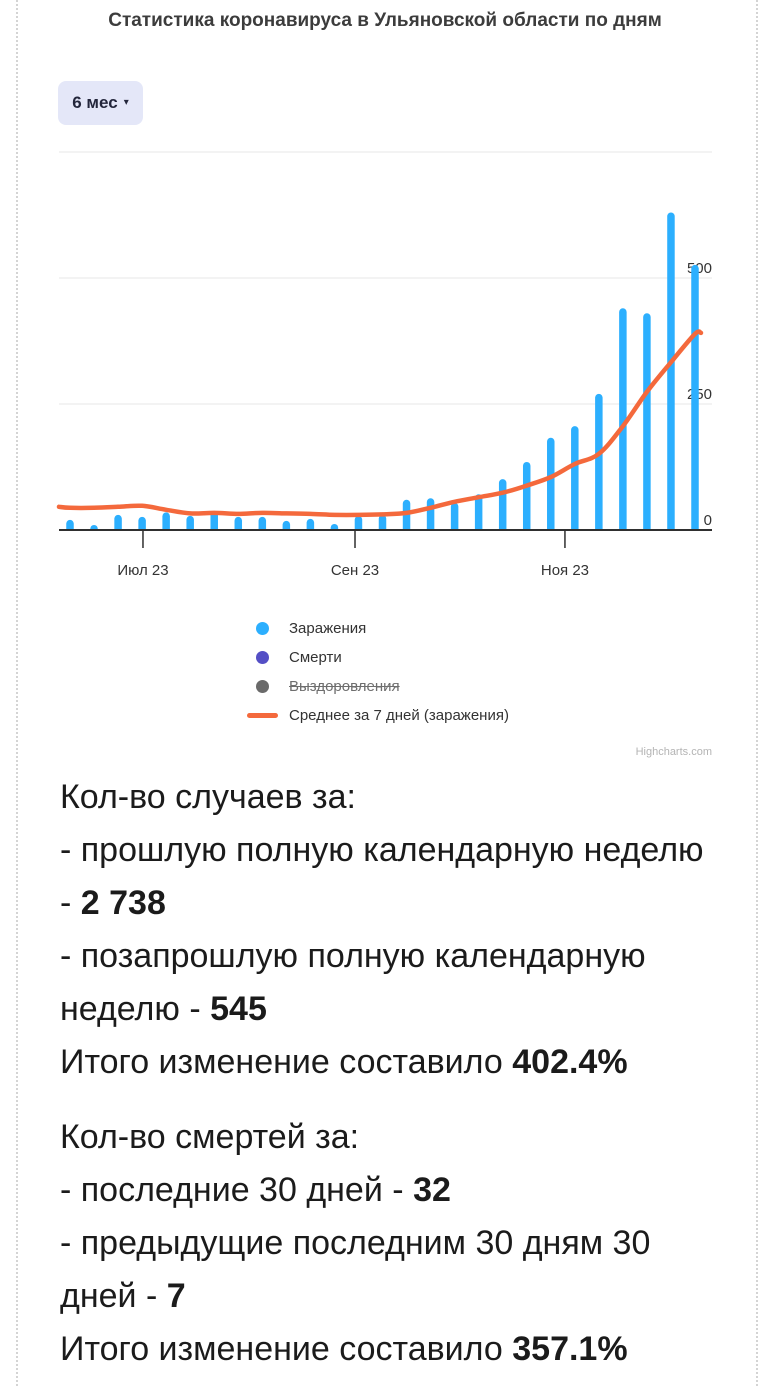 The height and width of the screenshot is (1386, 770). What do you see at coordinates (673, 752) in the screenshot?
I see `highcharts-credit-link: Highcharts.com` at bounding box center [673, 752].